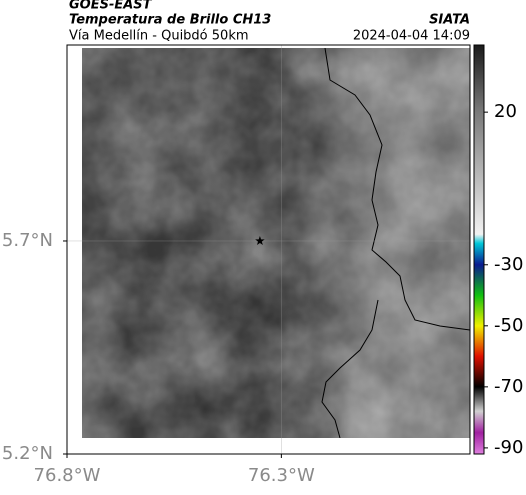 This screenshot has height=495, width=526. I want to click on colorbar-tick-label: -50, so click(508, 325).